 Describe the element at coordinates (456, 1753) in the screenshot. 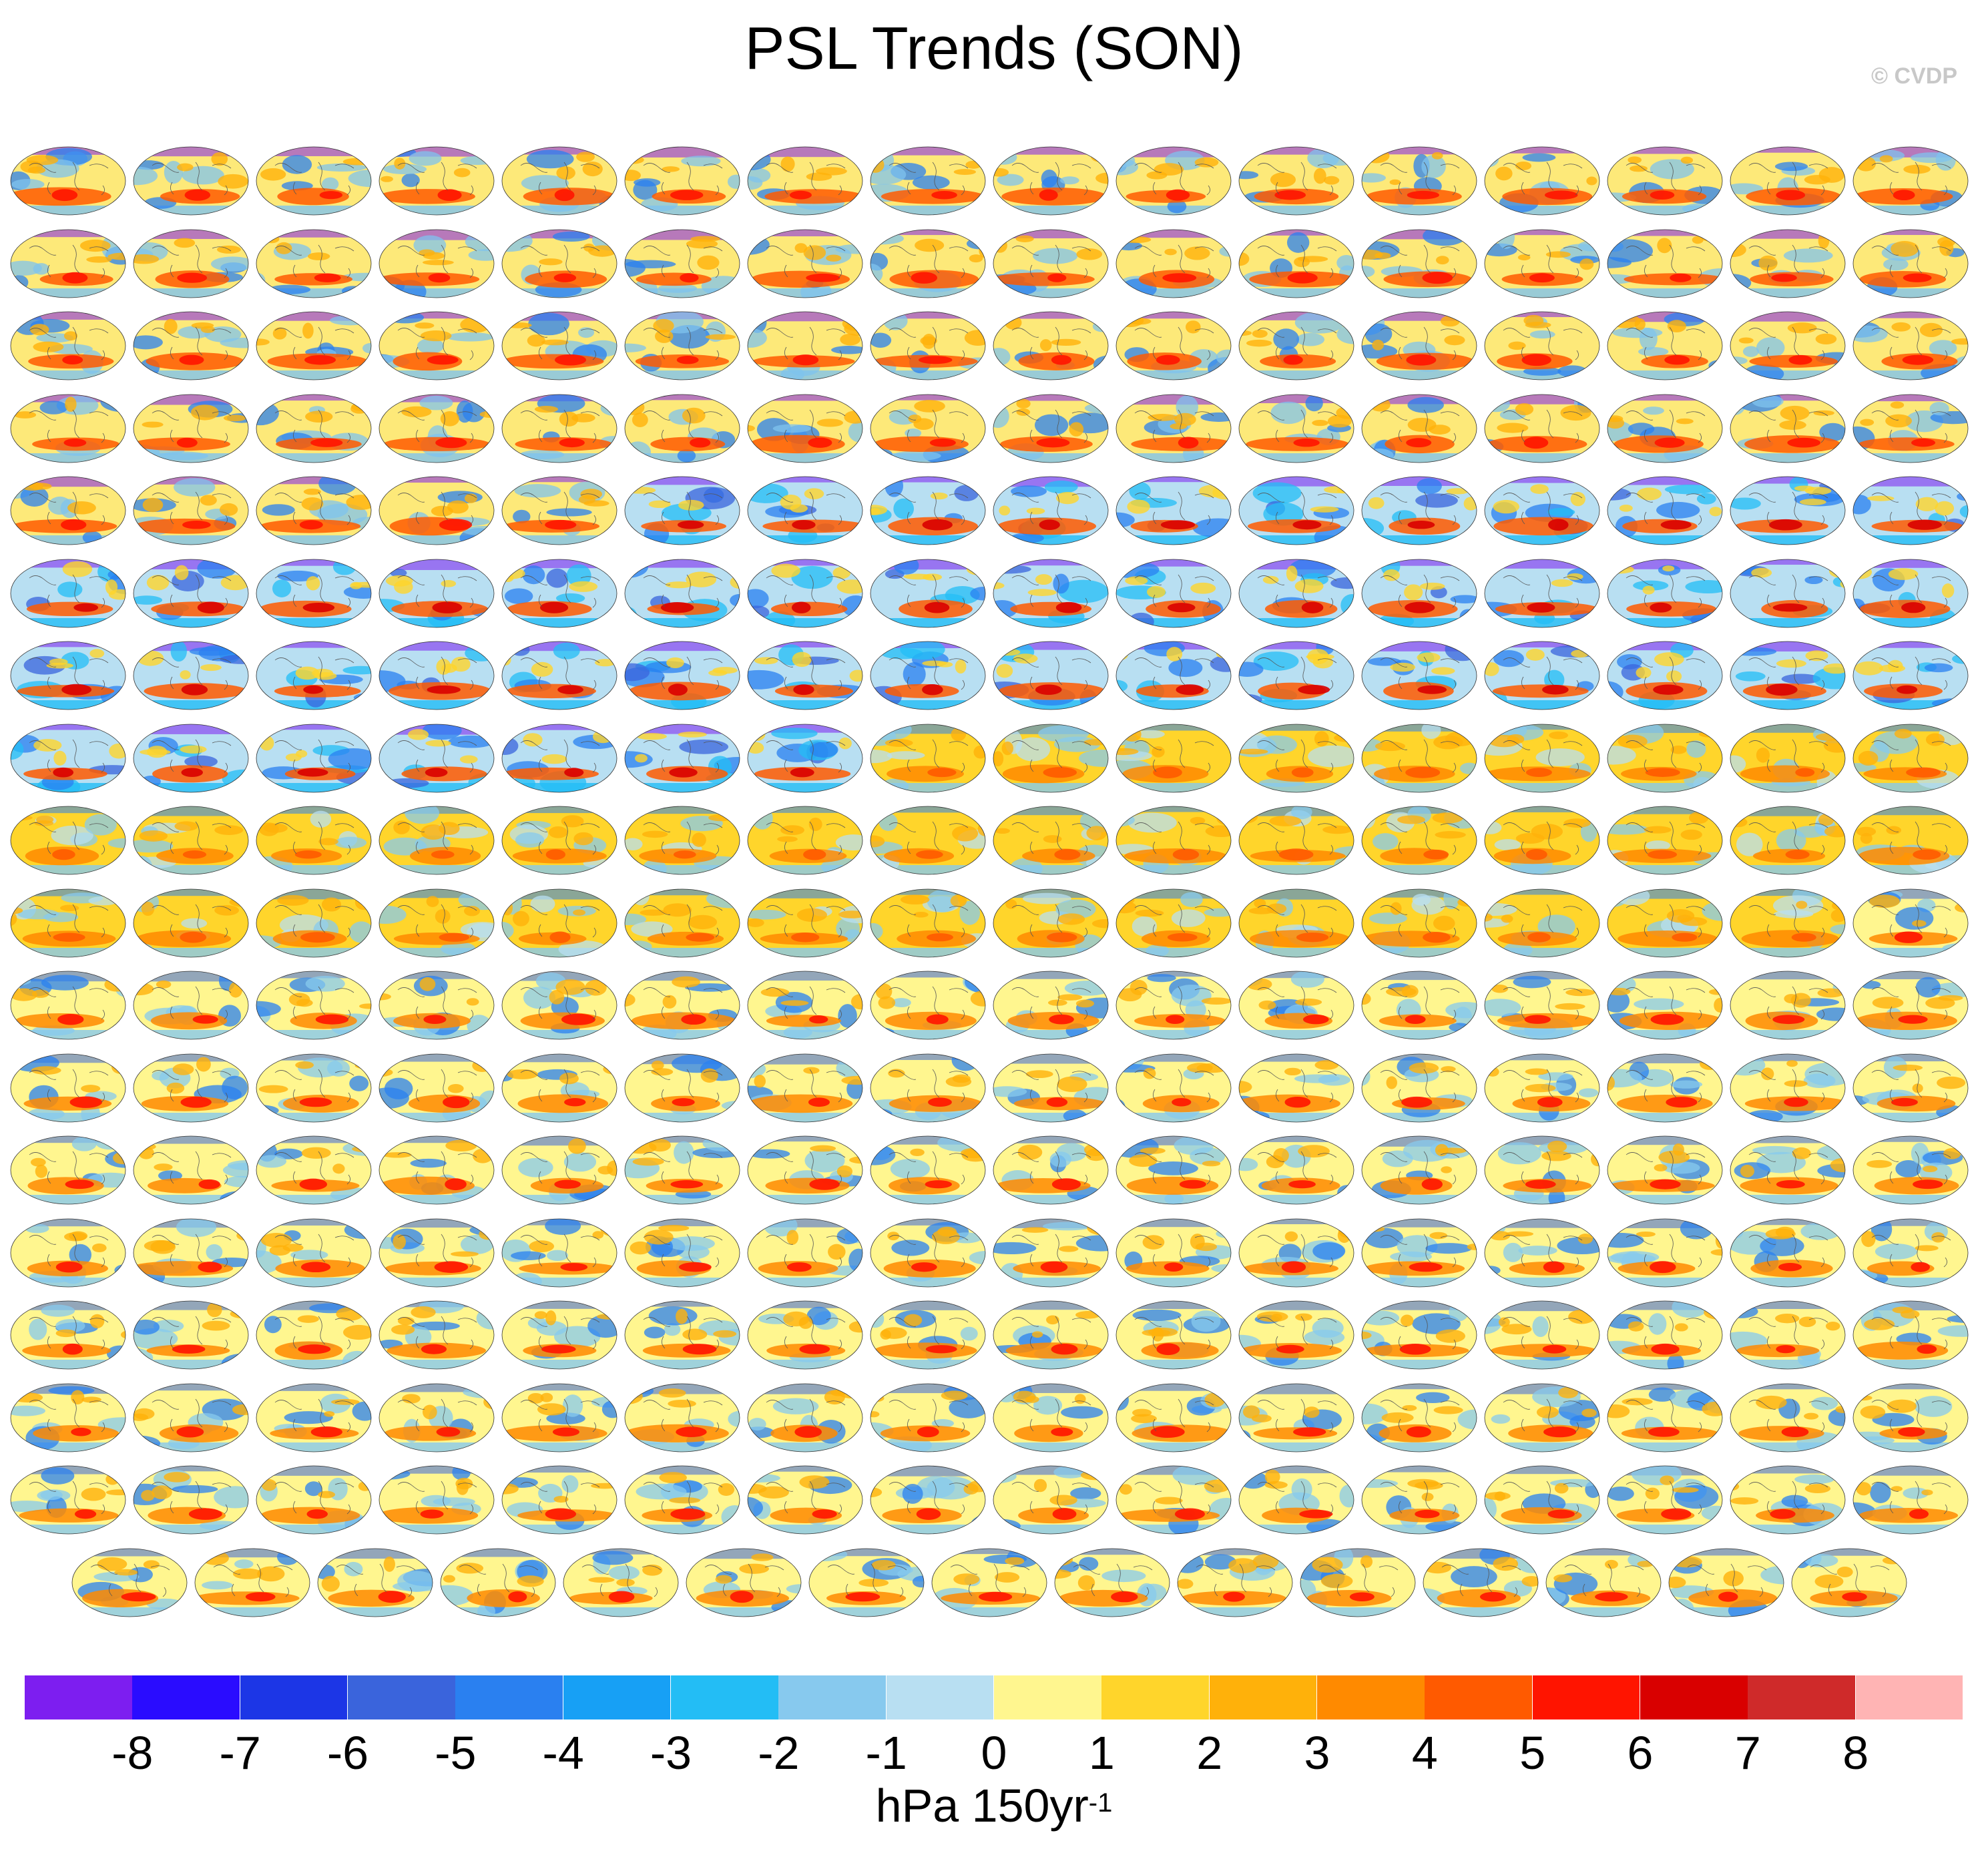

I see `colorbar-tick-label: -5` at that location.